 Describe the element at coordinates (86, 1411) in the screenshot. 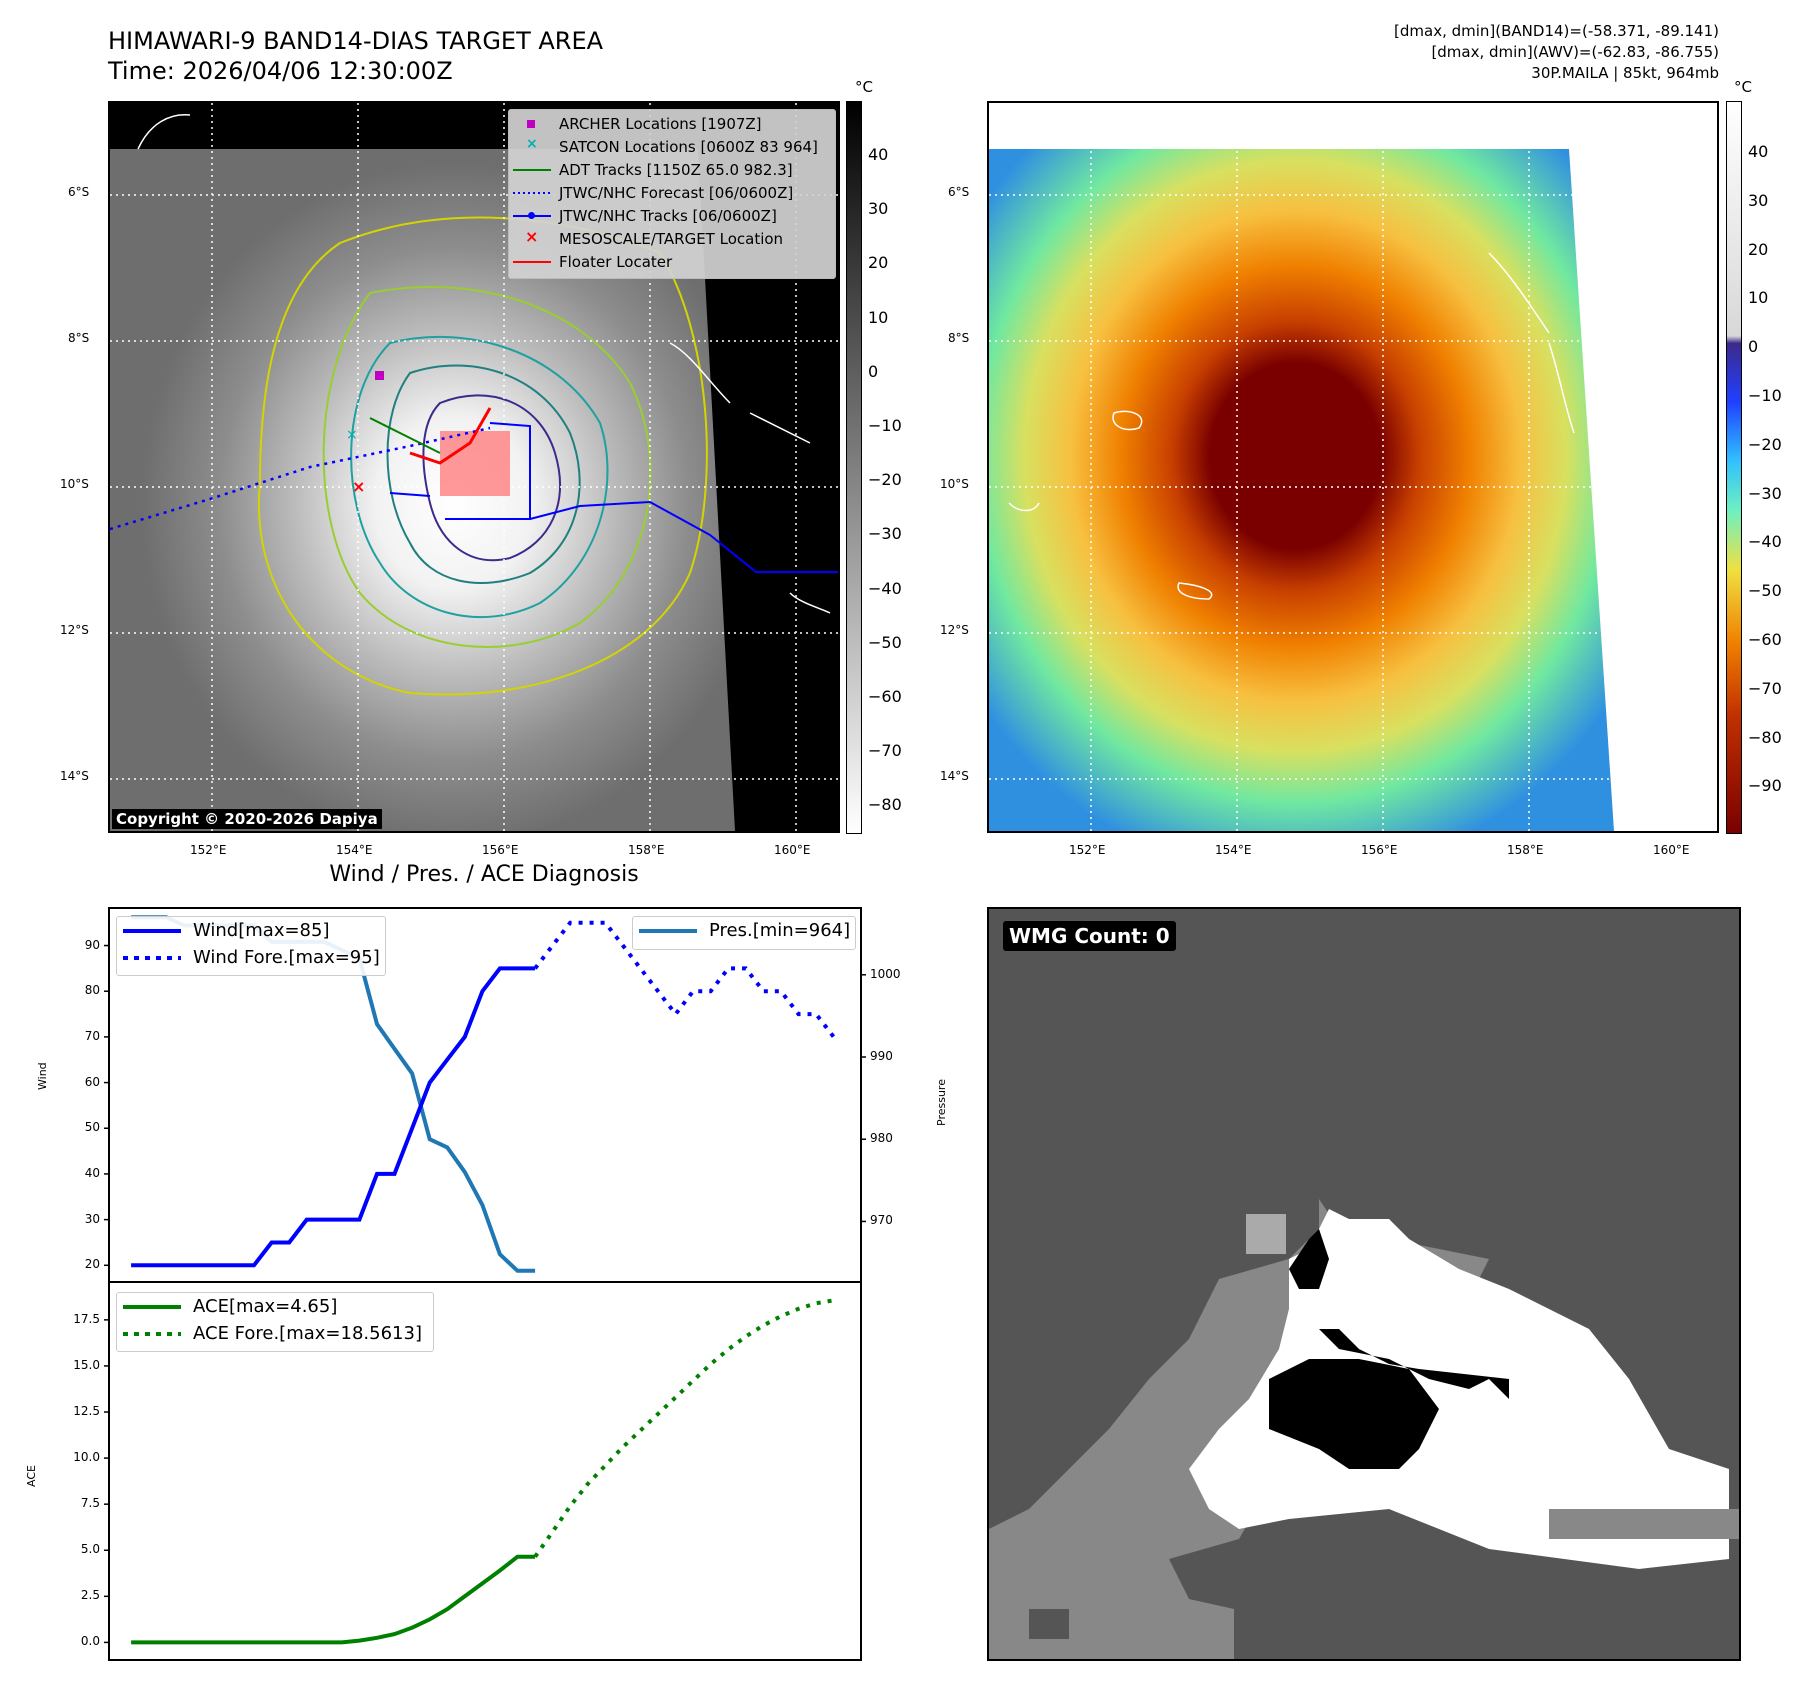

I see `axis-tick-label: 12.5` at that location.